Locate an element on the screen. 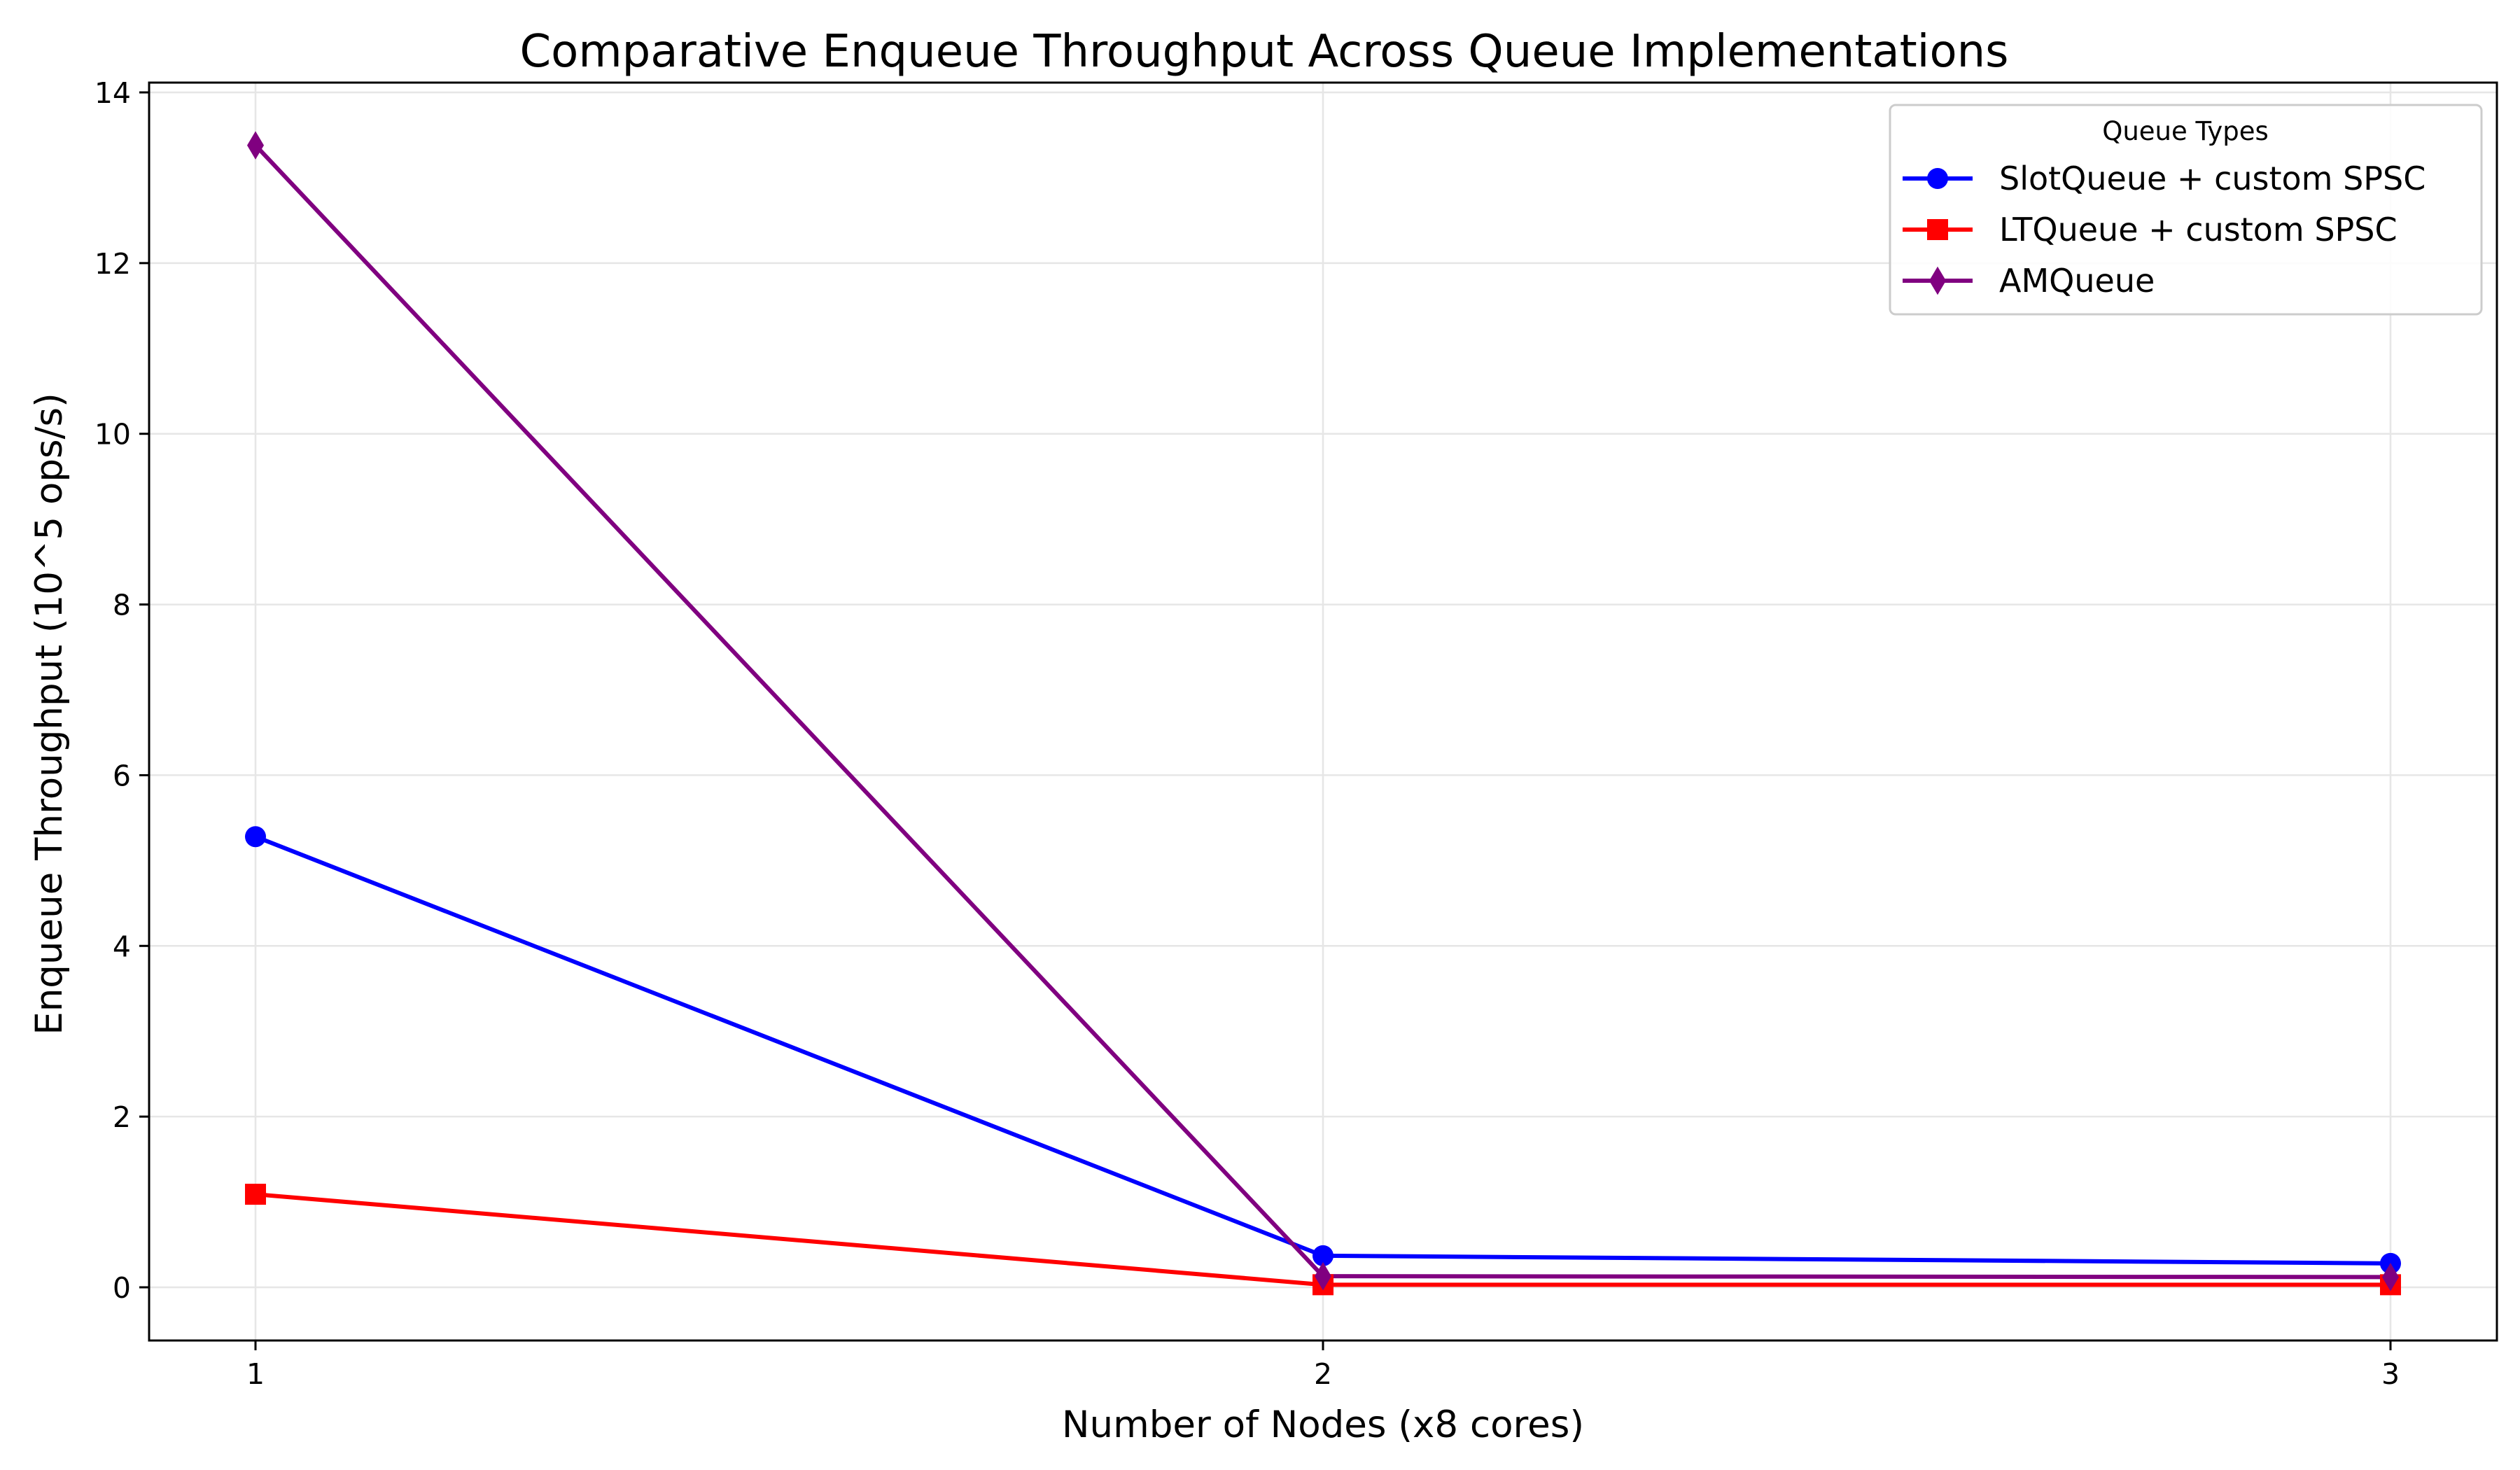 The height and width of the screenshot is (1470, 2520). x-tick-label: 2 is located at coordinates (1323, 1374).